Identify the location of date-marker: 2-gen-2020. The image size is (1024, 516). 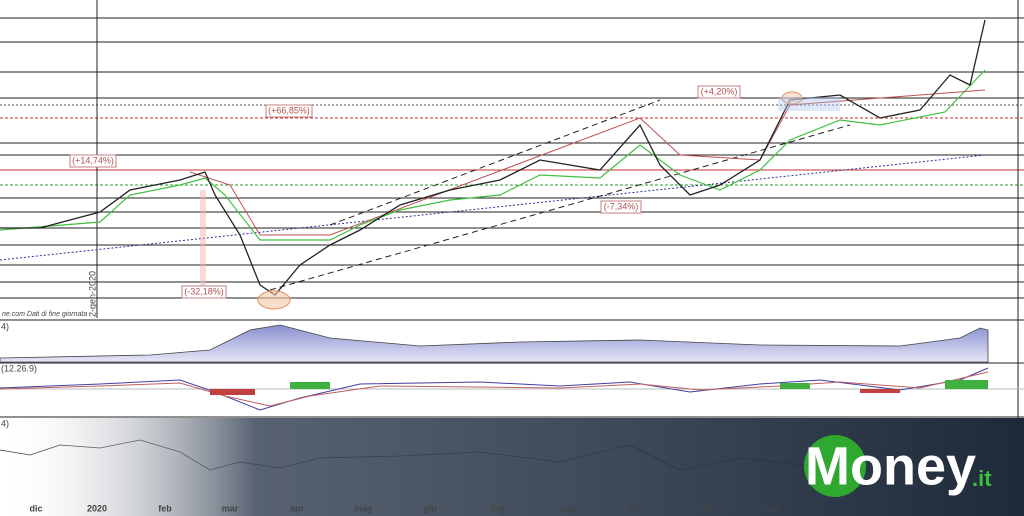
(92, 294).